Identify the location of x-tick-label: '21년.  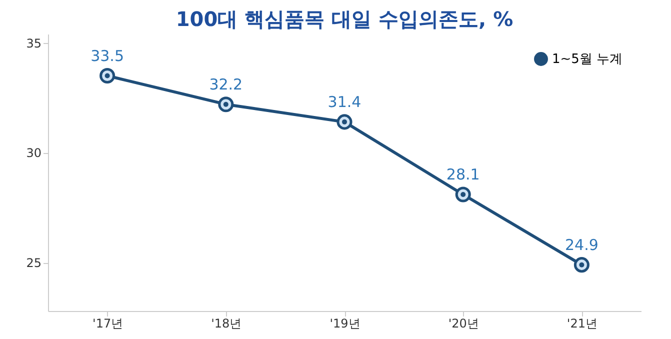
(582, 323).